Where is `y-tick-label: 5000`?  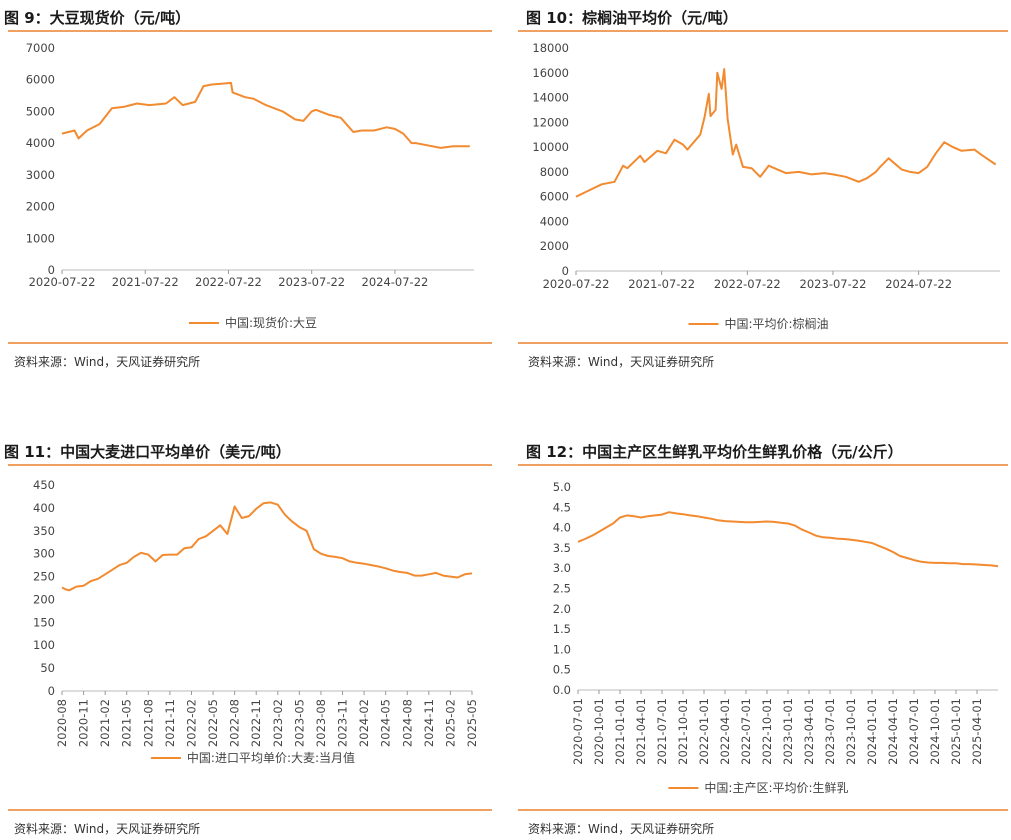 y-tick-label: 5000 is located at coordinates (40, 111).